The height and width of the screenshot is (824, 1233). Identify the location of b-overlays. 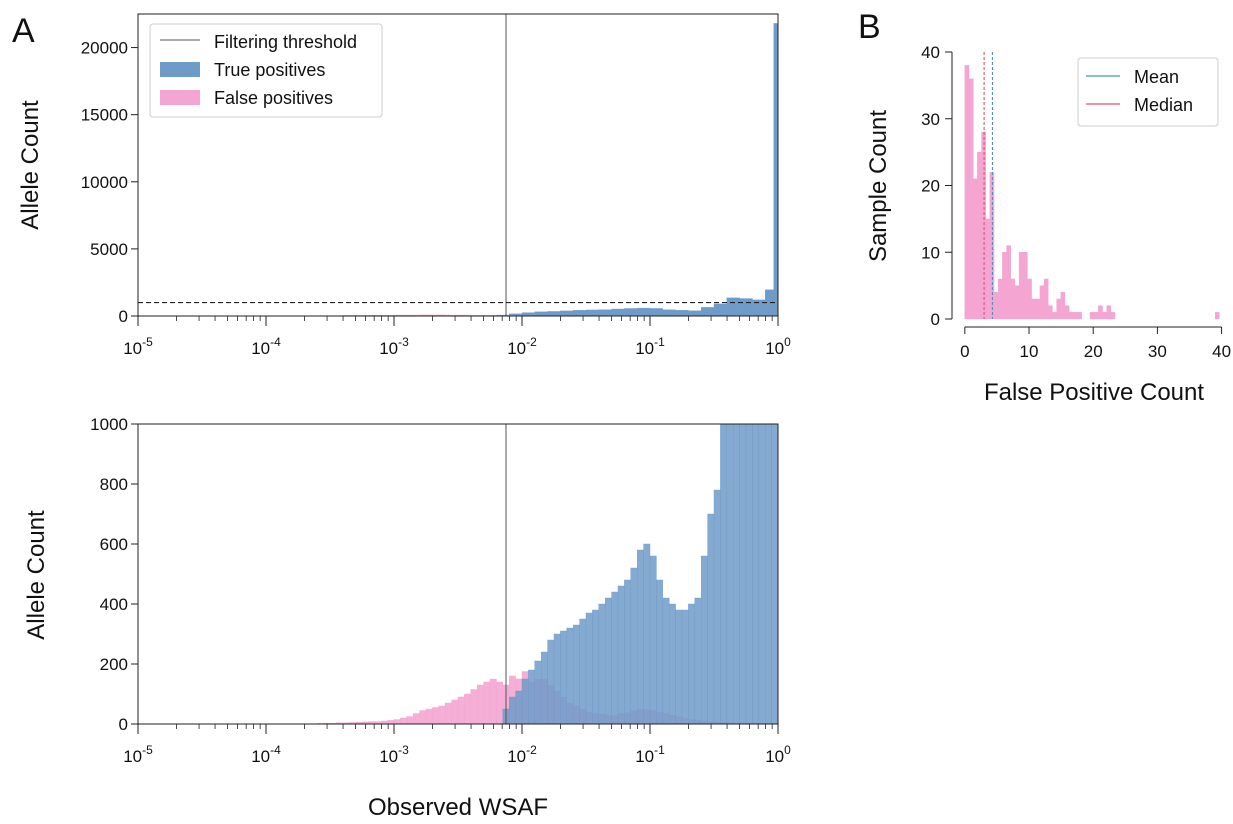
(988, 185).